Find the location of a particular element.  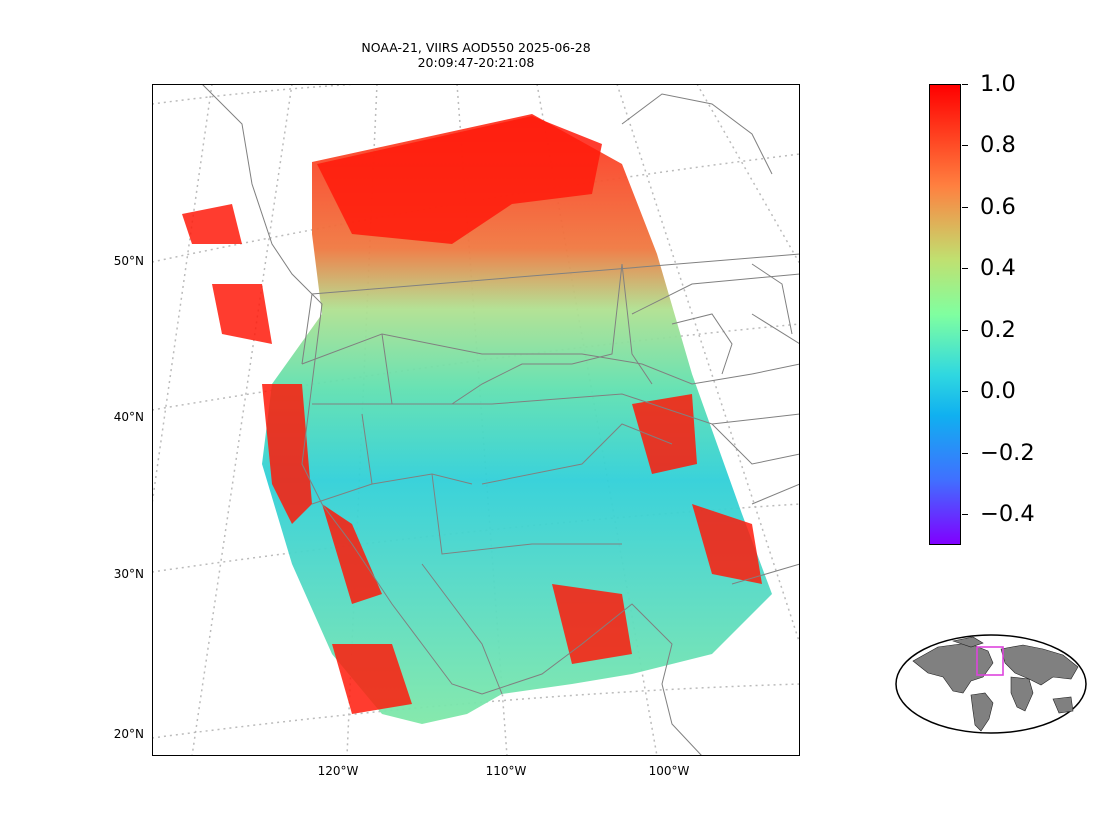

region-box is located at coordinates (990, 661).